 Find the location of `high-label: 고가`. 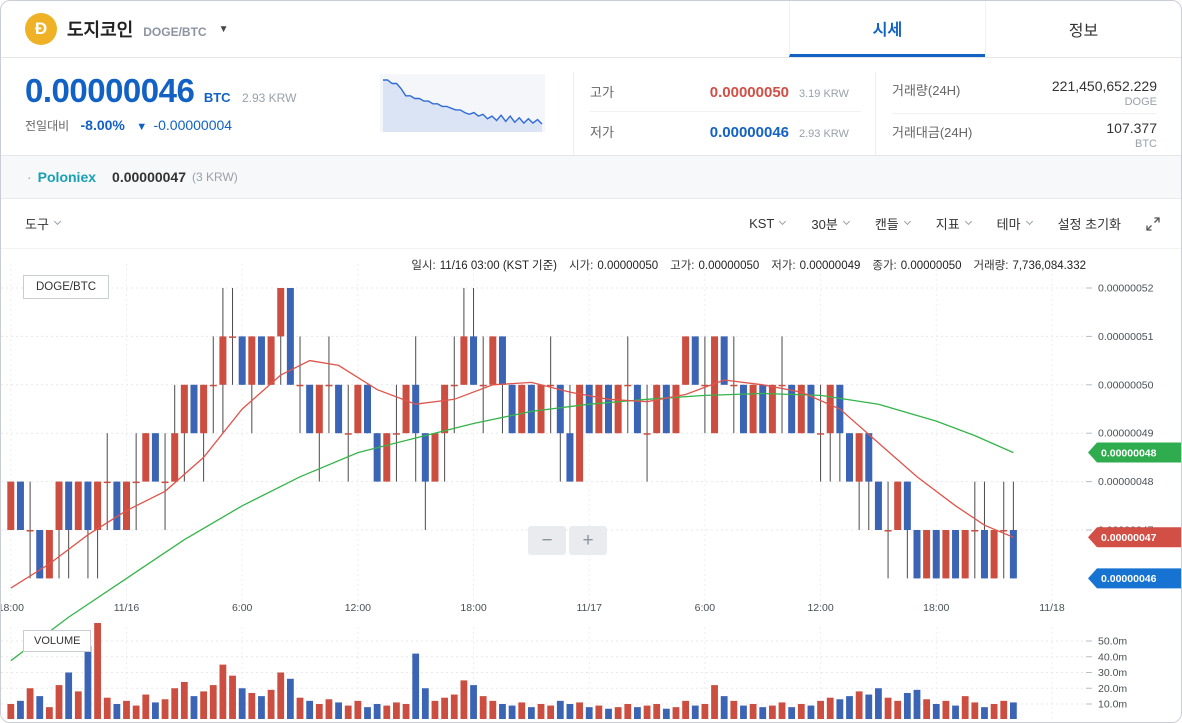

high-label: 고가 is located at coordinates (602, 92).